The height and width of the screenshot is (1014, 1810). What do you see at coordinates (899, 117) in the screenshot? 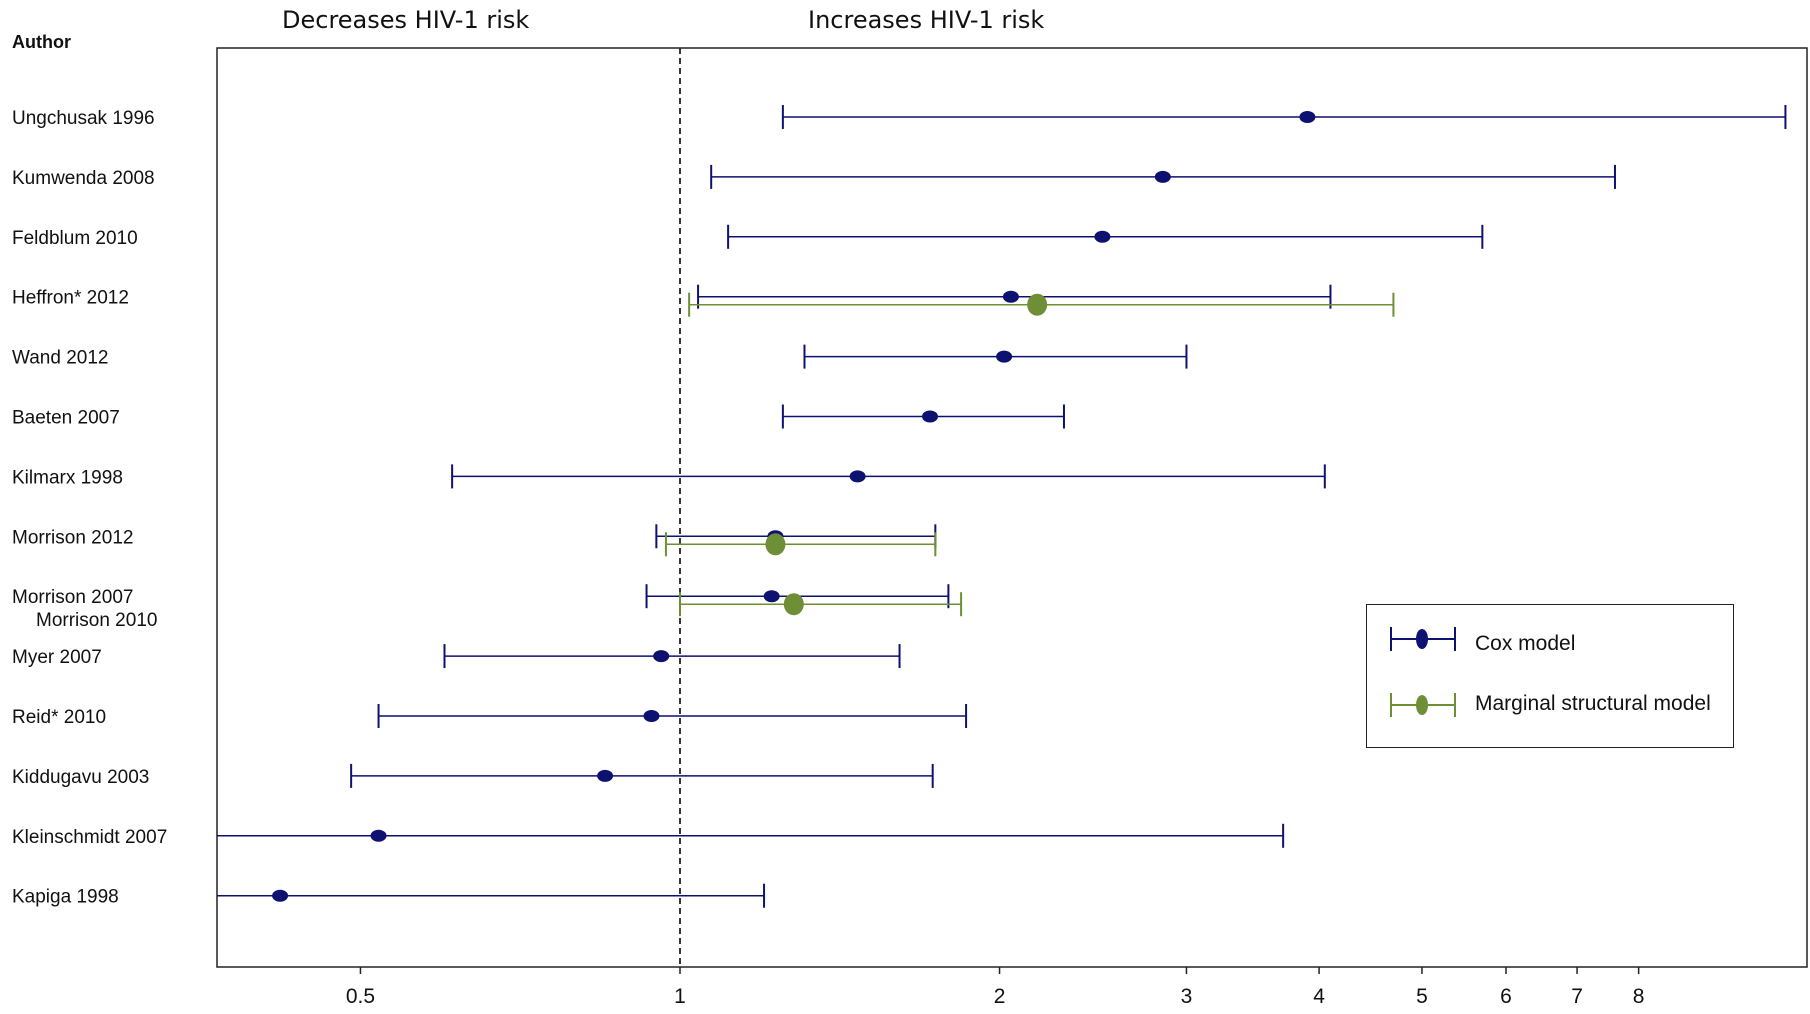
I see `study-row: Ungchusak 1996` at bounding box center [899, 117].